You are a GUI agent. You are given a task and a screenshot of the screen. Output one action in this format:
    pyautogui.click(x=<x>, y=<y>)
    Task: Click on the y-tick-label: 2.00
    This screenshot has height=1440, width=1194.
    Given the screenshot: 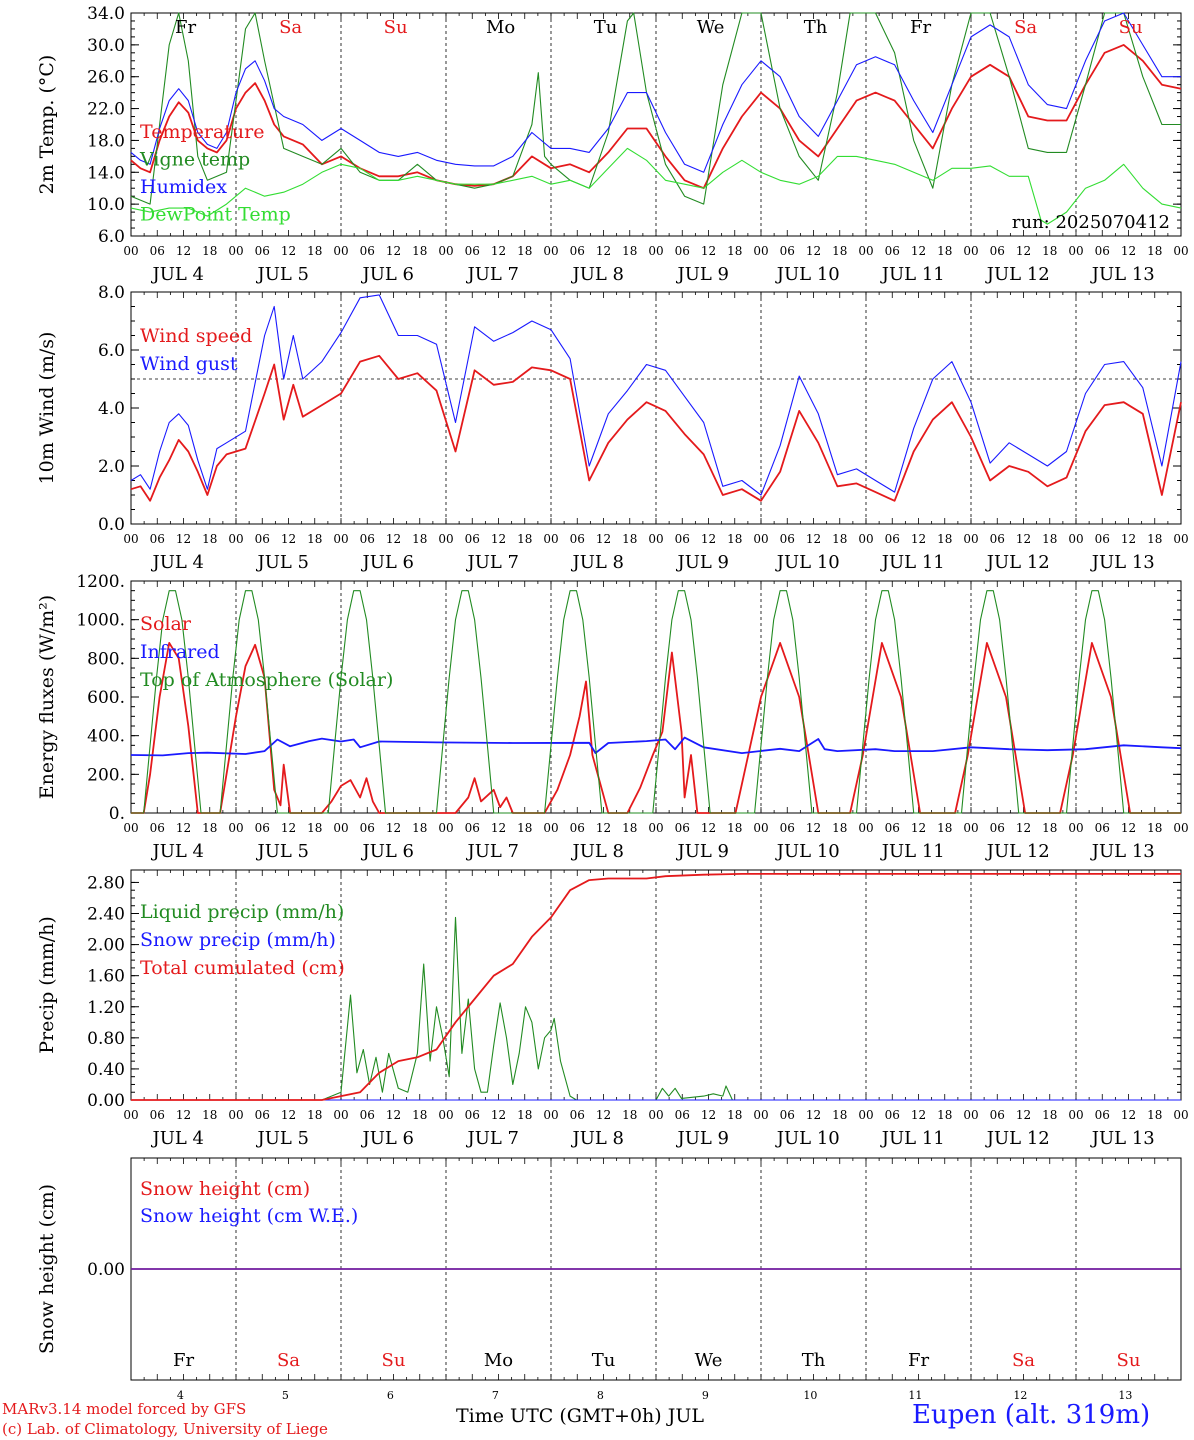 What is the action you would take?
    pyautogui.click(x=106, y=946)
    